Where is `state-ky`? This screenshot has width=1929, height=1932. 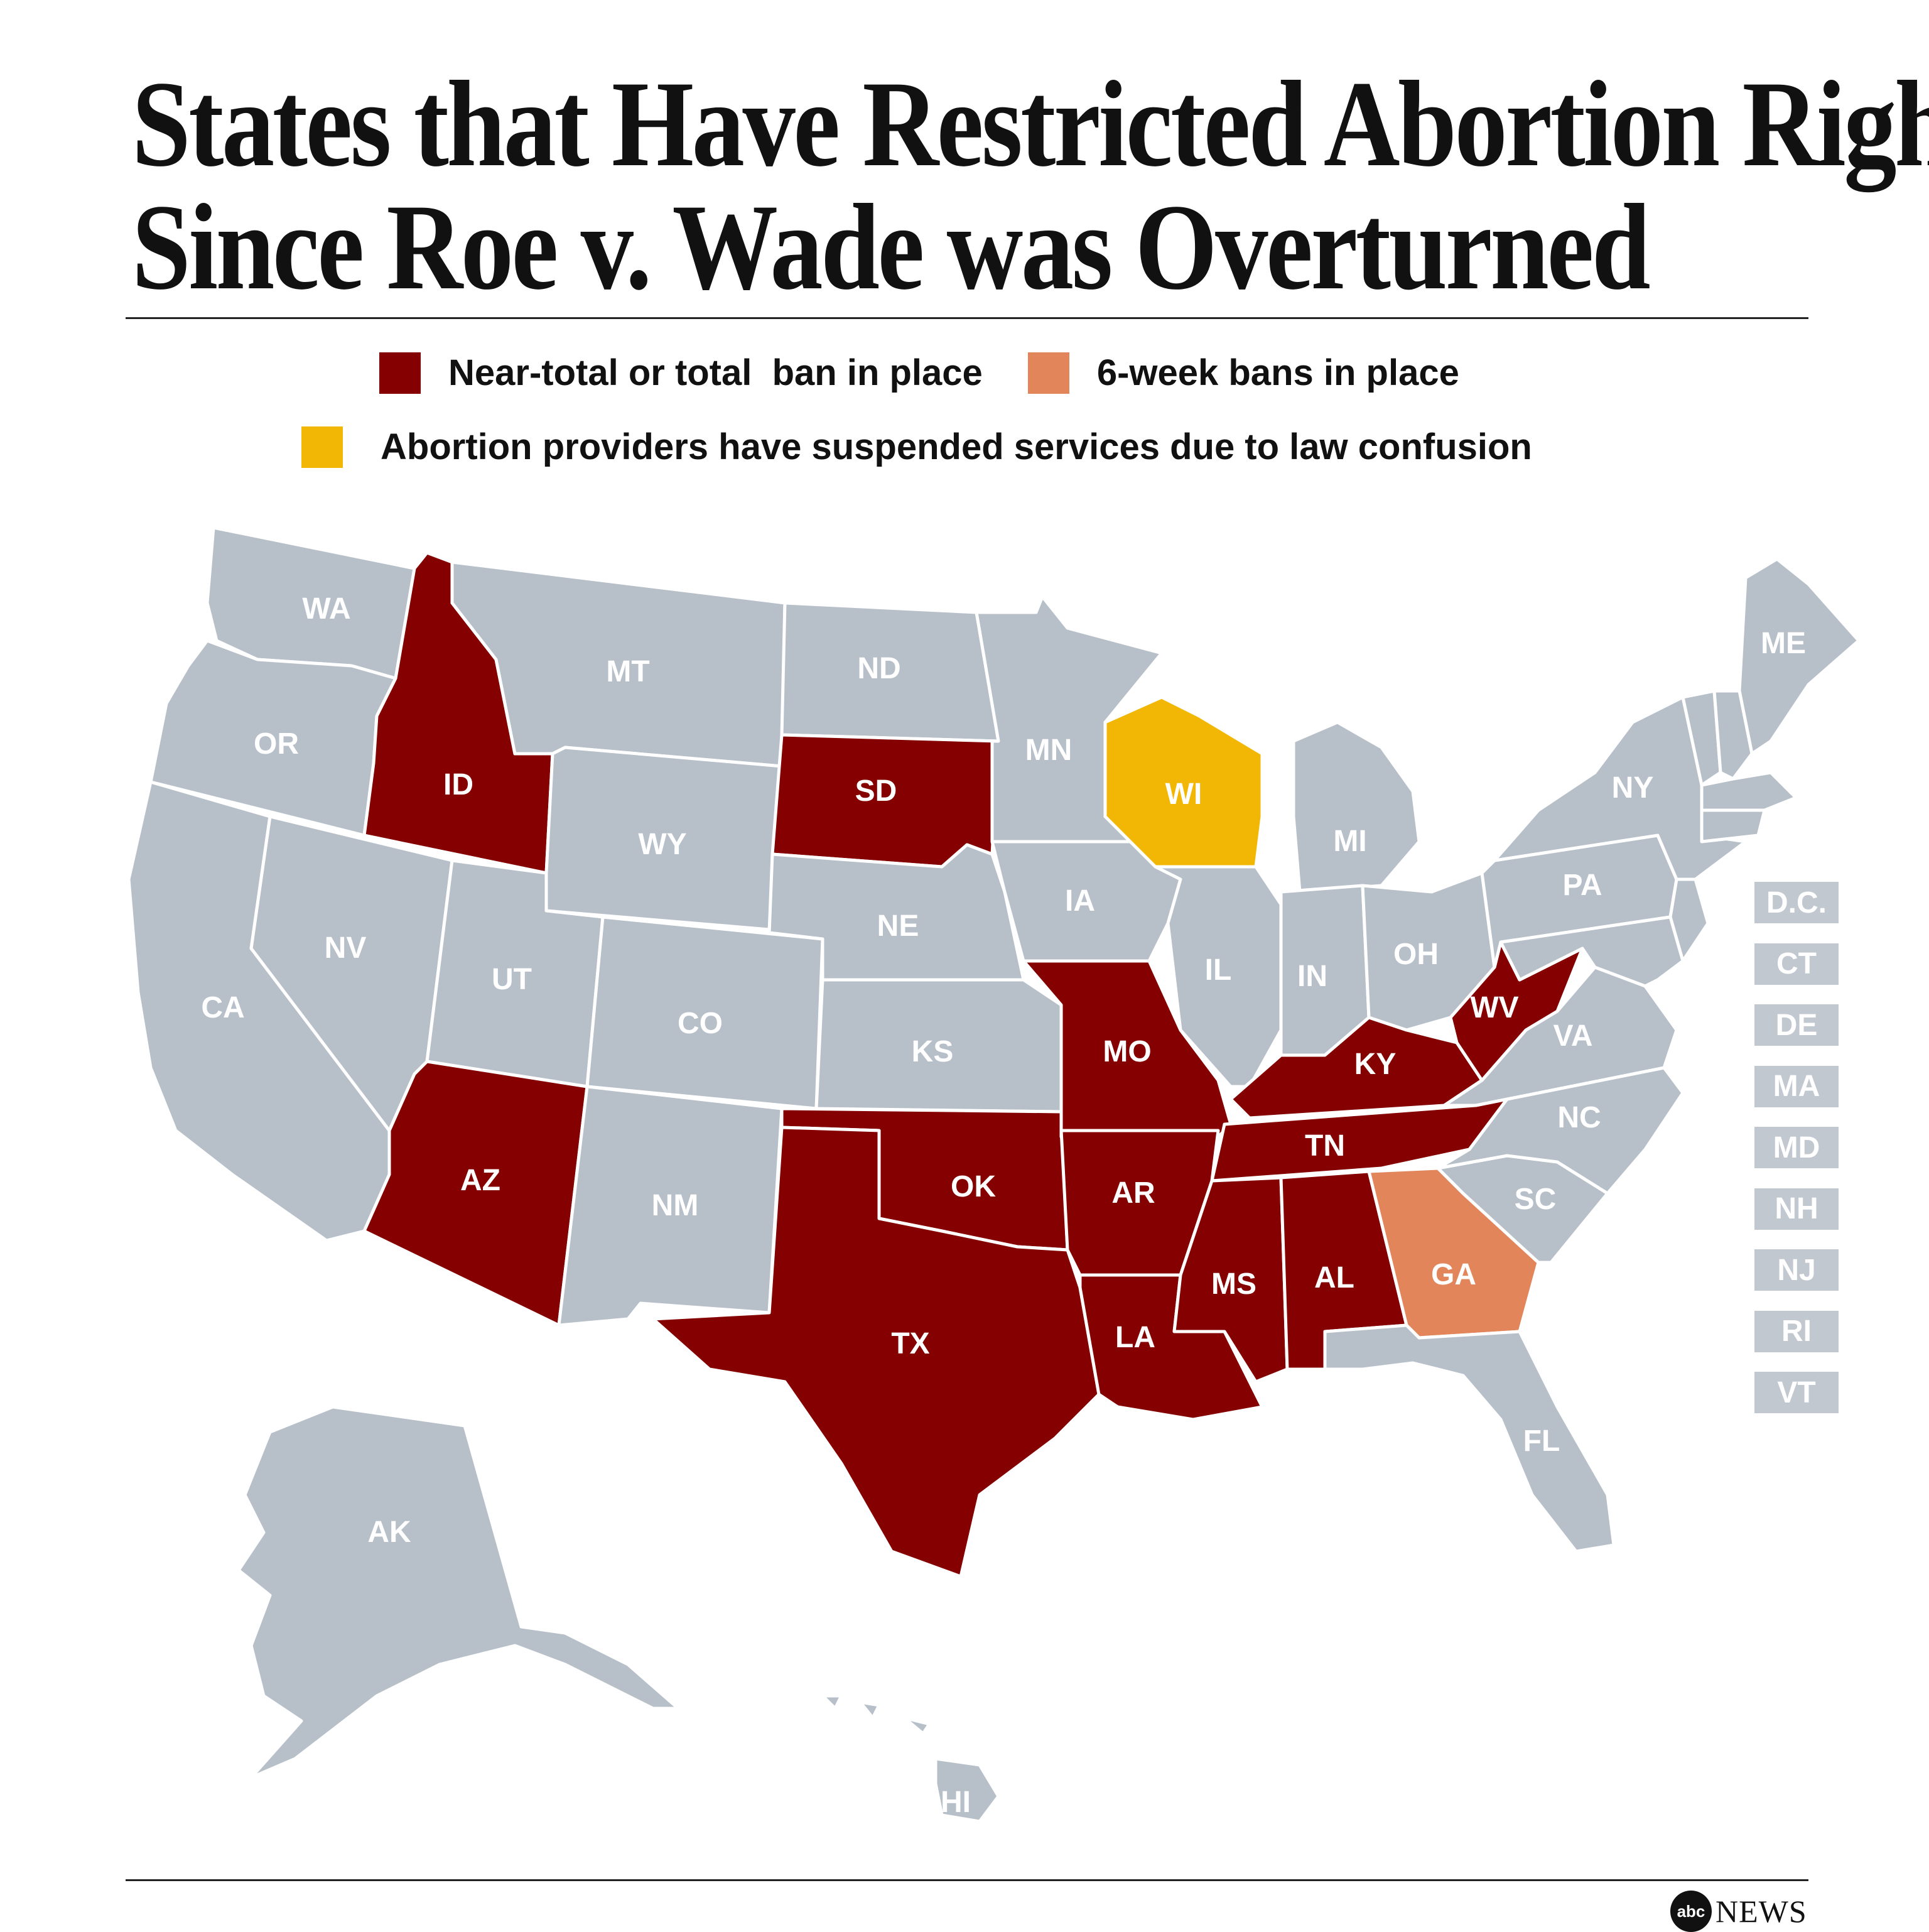 state-ky is located at coordinates (1356, 1068).